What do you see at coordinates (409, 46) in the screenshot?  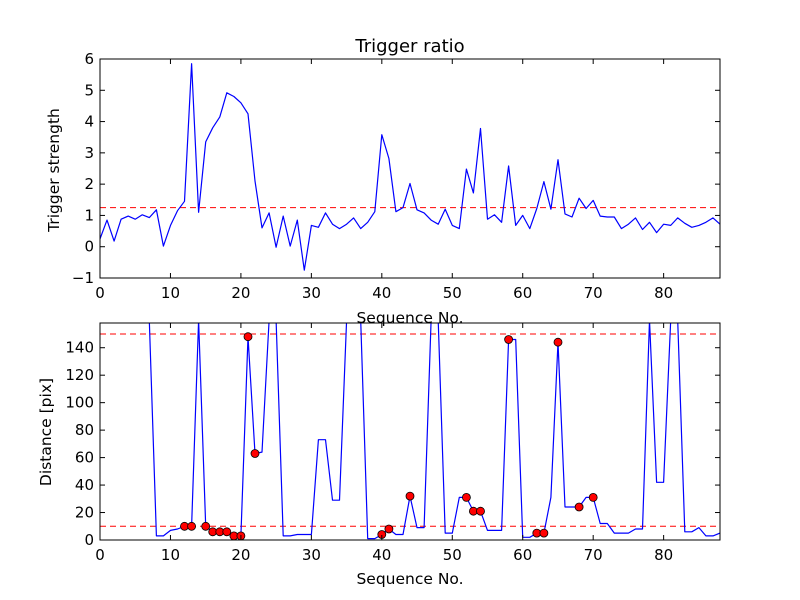 I see `chart-title: Trigger ratio` at bounding box center [409, 46].